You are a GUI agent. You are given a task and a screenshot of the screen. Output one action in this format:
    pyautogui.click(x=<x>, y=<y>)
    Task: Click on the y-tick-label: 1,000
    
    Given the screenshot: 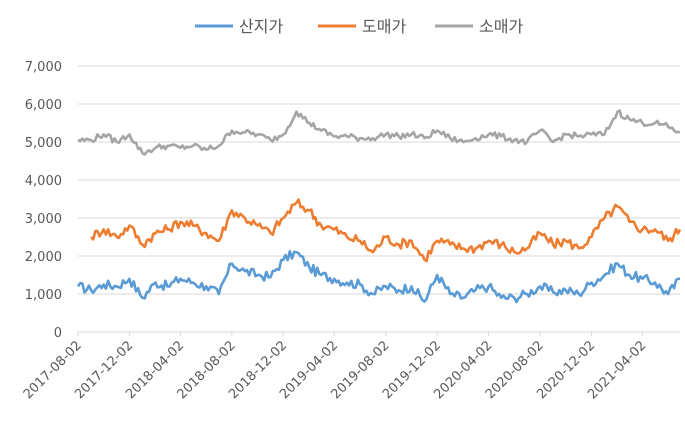 What is the action you would take?
    pyautogui.click(x=43, y=295)
    